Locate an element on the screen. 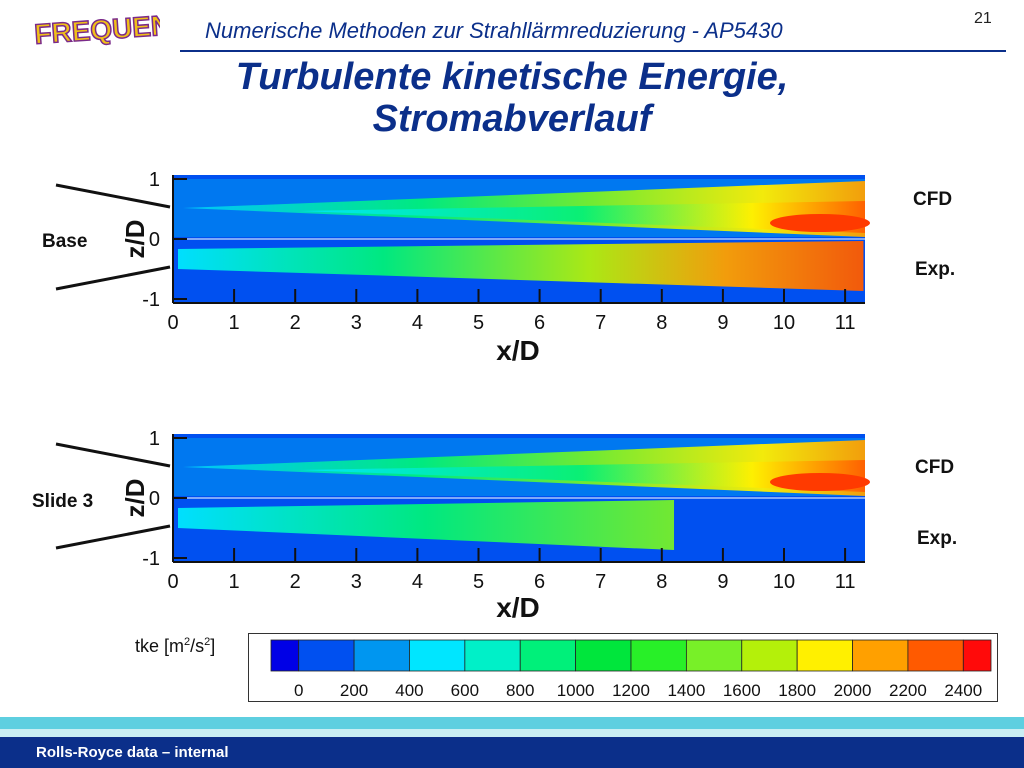 This screenshot has width=1024, height=768. colorbar-tick-label: 400 is located at coordinates (409, 690).